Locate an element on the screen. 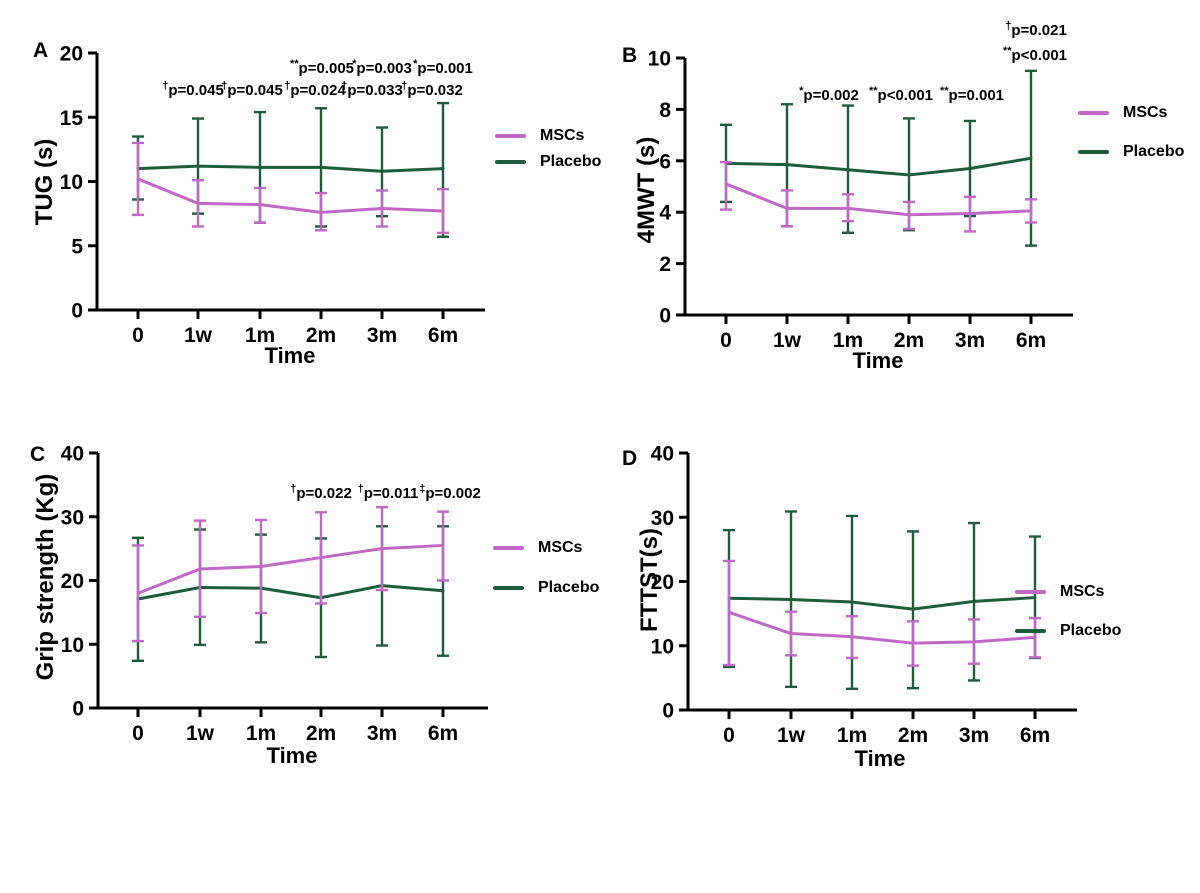 The image size is (1200, 893). x-axis-label-b: Time is located at coordinates (878, 360).